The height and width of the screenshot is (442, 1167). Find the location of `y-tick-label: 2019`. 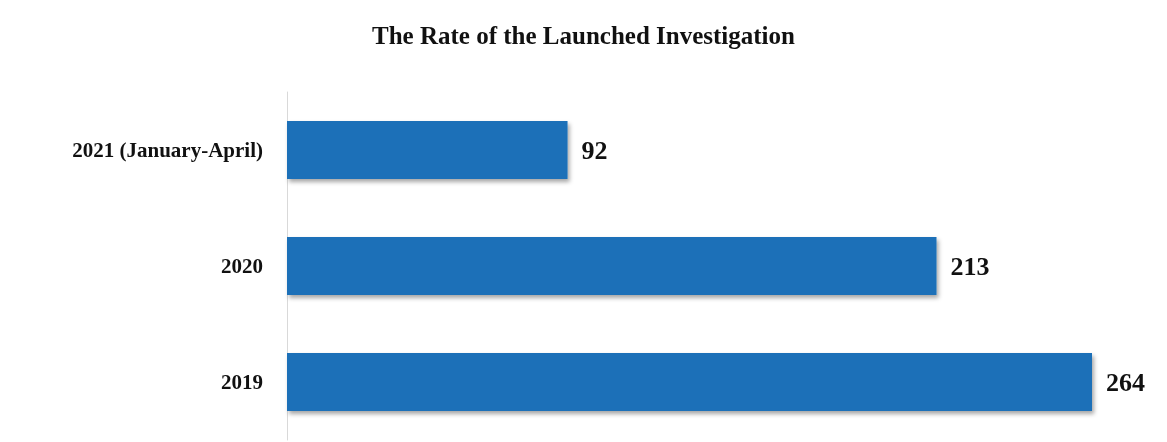

y-tick-label: 2019 is located at coordinates (242, 382).